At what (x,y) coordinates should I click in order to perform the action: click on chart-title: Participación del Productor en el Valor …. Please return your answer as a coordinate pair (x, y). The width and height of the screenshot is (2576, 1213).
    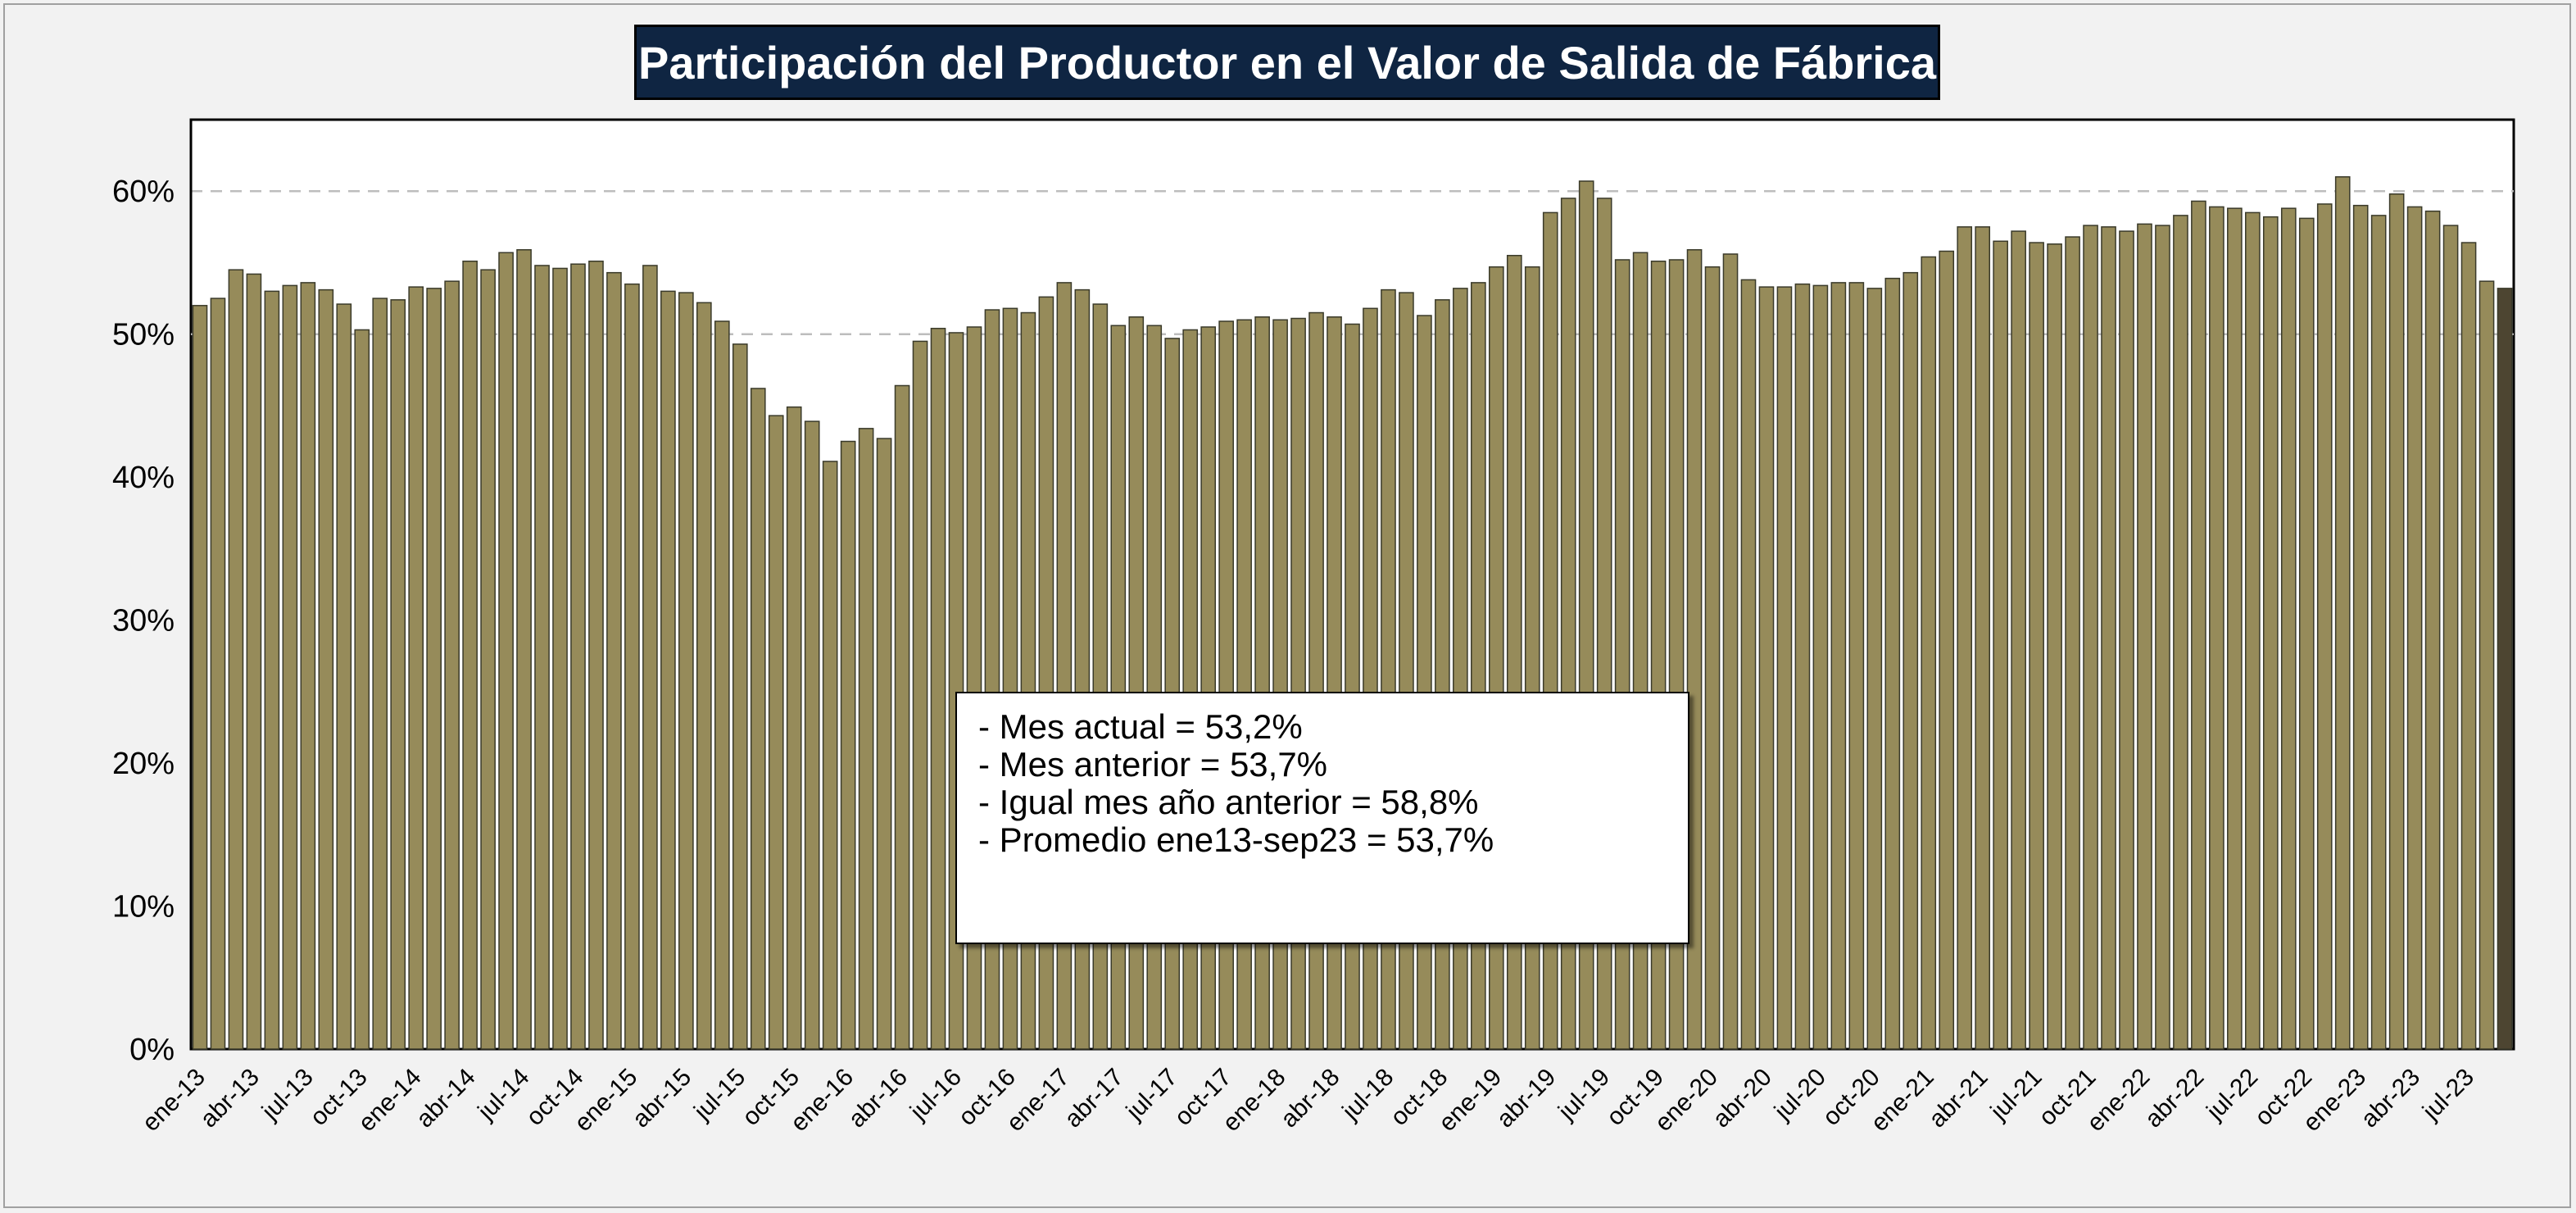
    Looking at the image, I should click on (1287, 63).